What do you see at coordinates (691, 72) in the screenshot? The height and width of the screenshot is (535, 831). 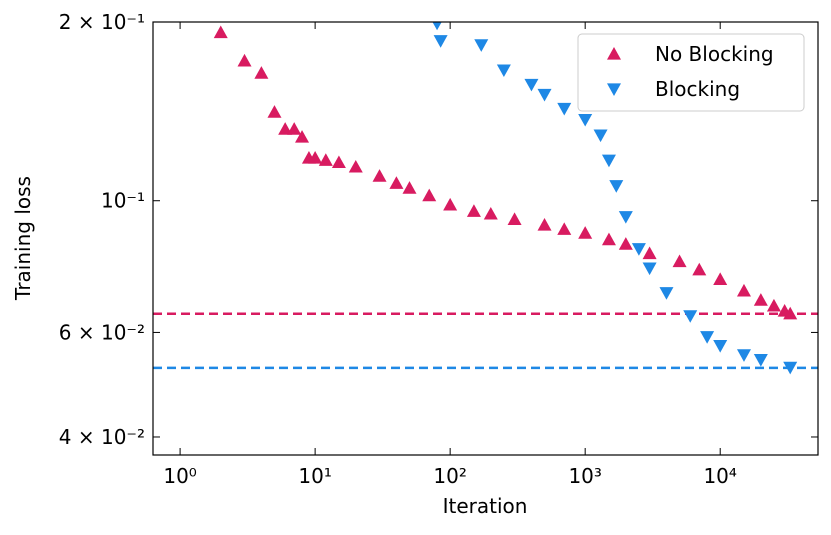 I see `legend-box` at bounding box center [691, 72].